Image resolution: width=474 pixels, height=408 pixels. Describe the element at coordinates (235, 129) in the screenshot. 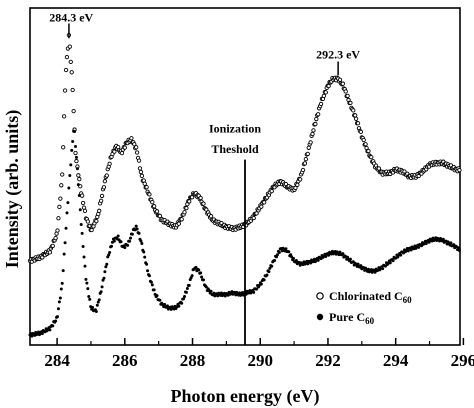

I see `ionization-label: Ionization` at that location.